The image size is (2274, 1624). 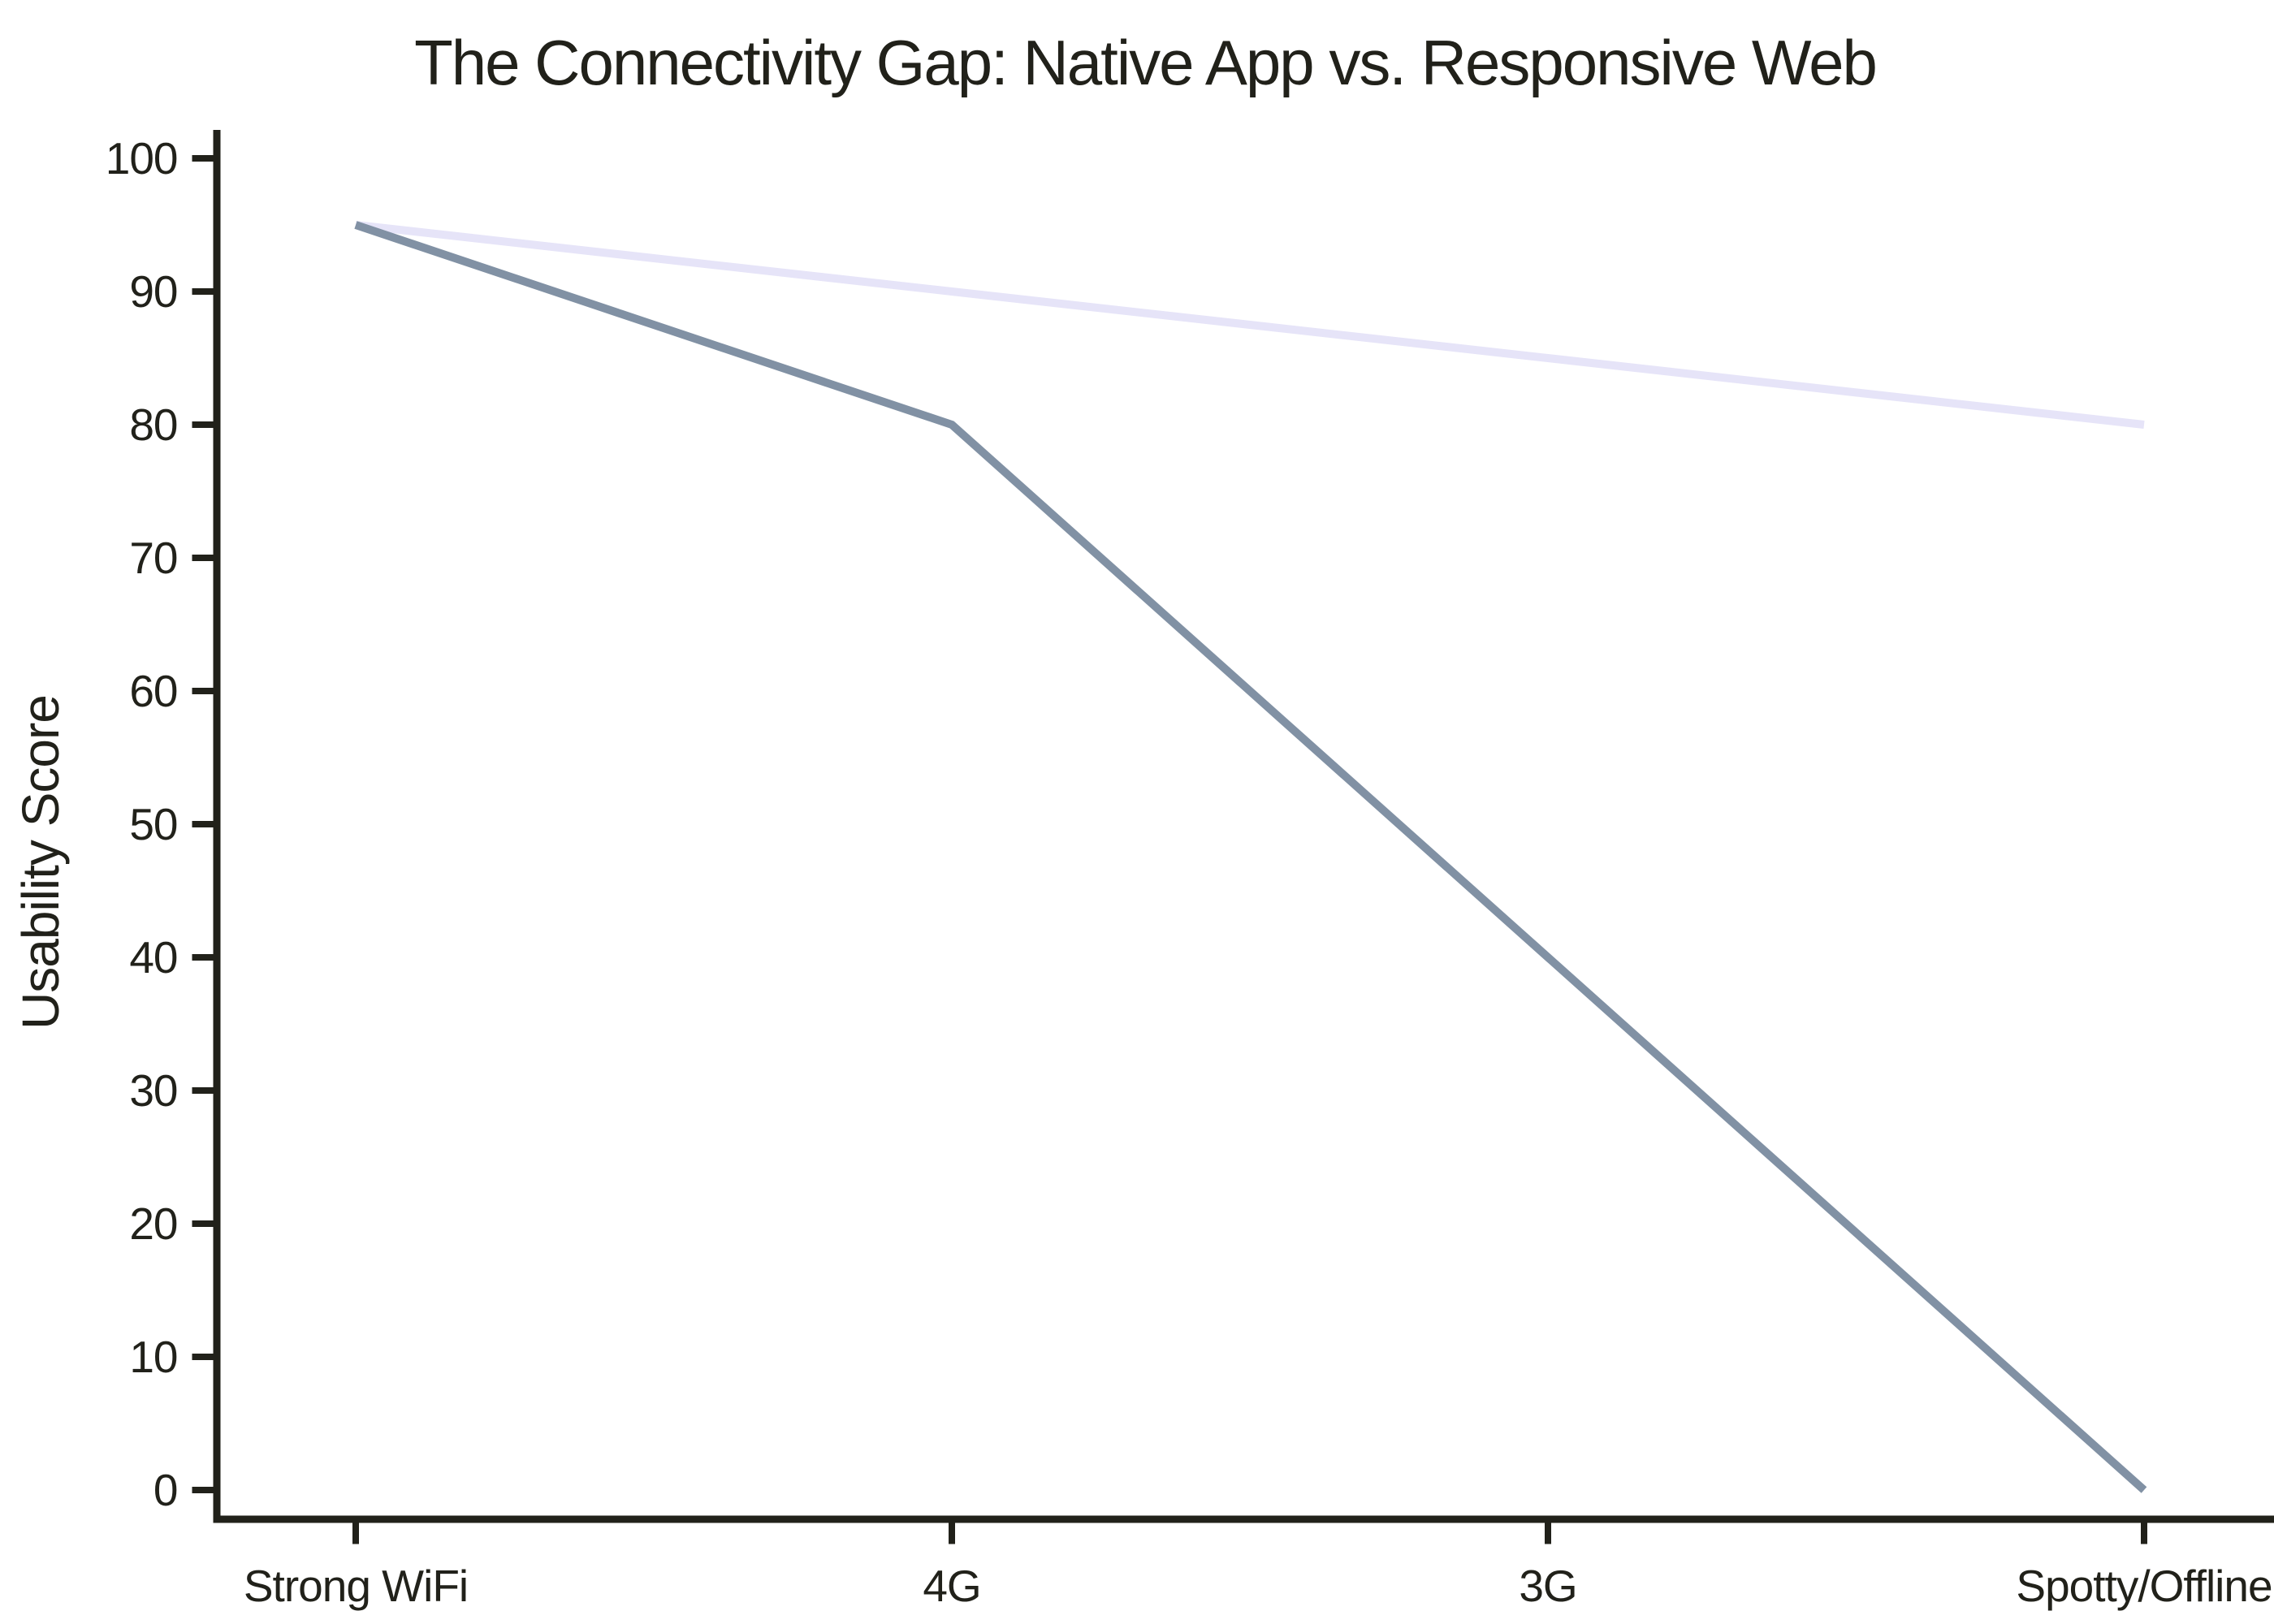 What do you see at coordinates (356, 1586) in the screenshot?
I see `x-tick-label: Strong WiFi` at bounding box center [356, 1586].